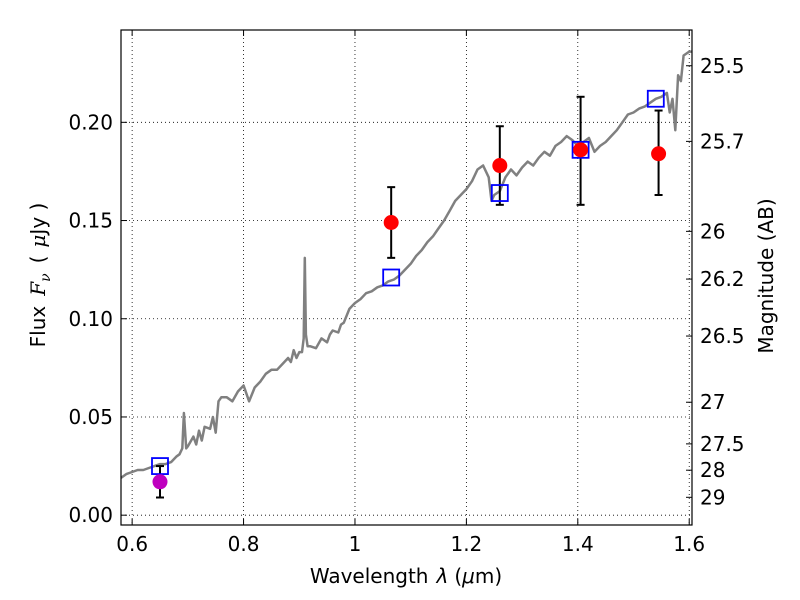  What do you see at coordinates (90, 417) in the screenshot?
I see `y-tick-label: 0.05` at bounding box center [90, 417].